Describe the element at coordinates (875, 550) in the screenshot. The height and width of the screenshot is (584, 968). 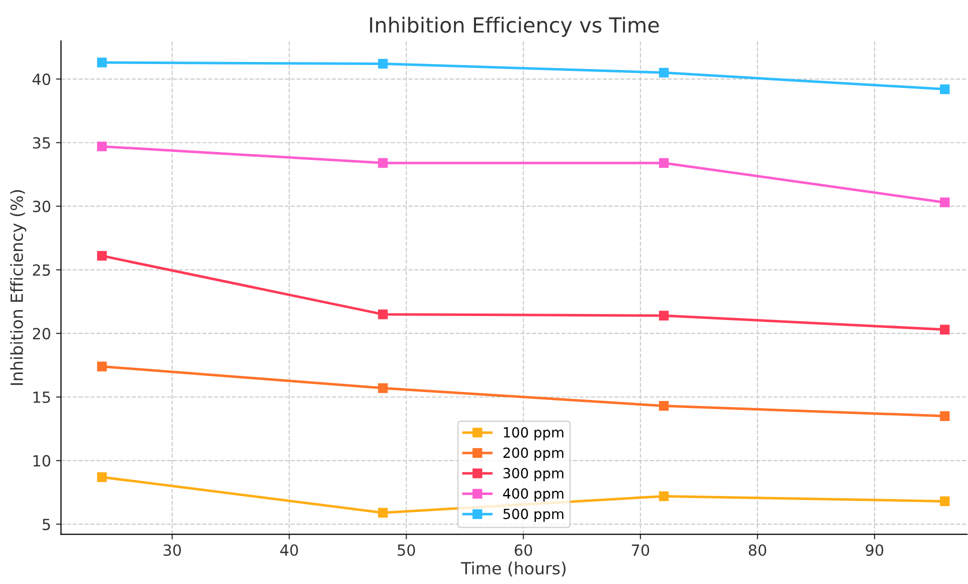
I see `x-tick-label: 90` at that location.